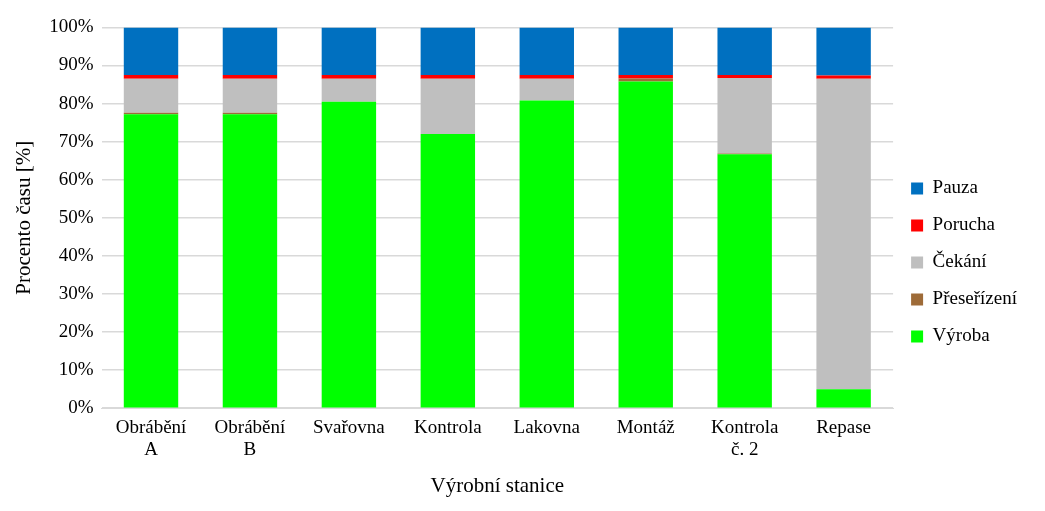  I want to click on legend-label: Porucha, so click(964, 224).